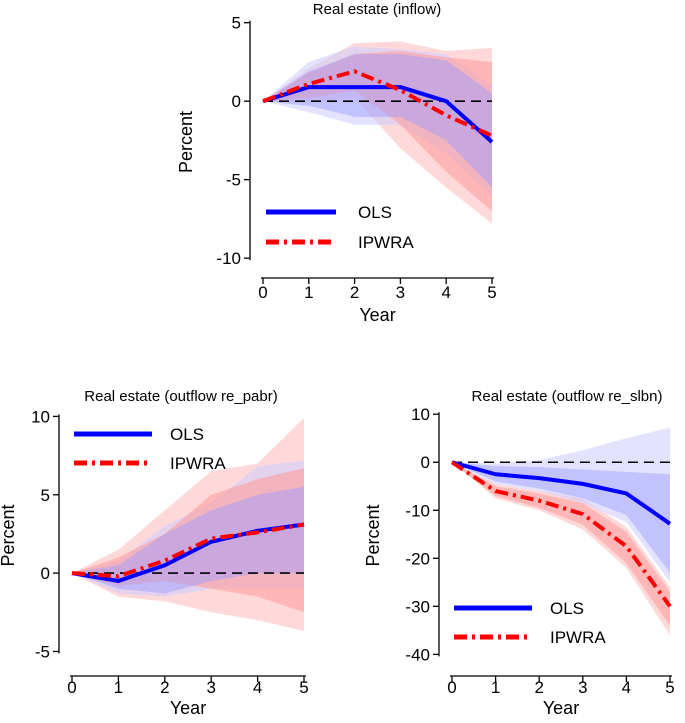  I want to click on chart-title: Real estate (inflow), so click(377, 9).